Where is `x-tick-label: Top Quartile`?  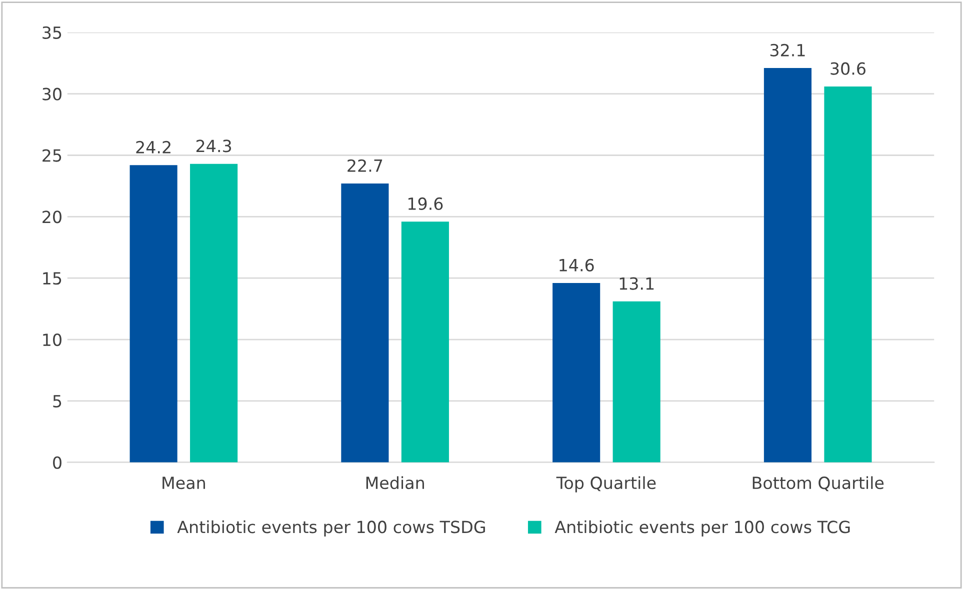
x-tick-label: Top Quartile is located at coordinates (606, 484).